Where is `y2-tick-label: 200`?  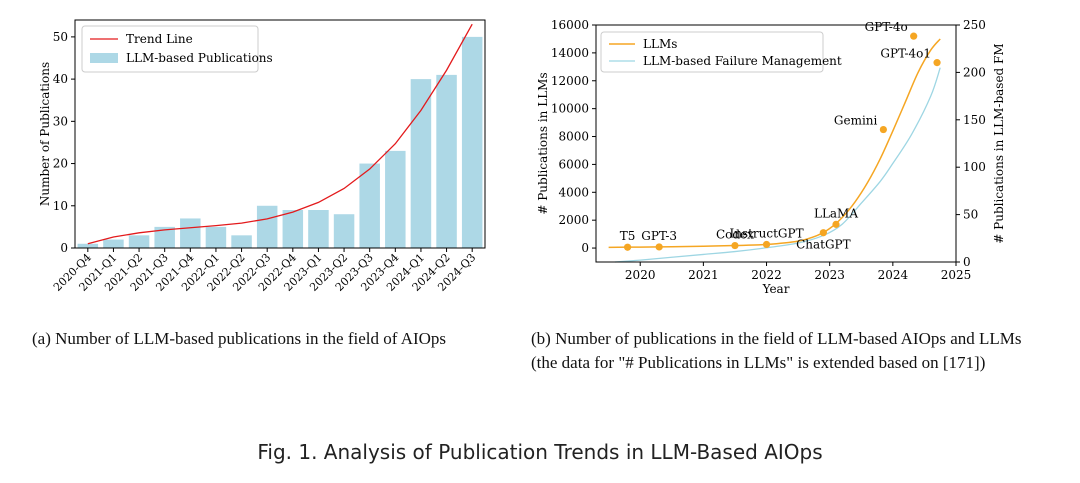 y2-tick-label: 200 is located at coordinates (974, 72).